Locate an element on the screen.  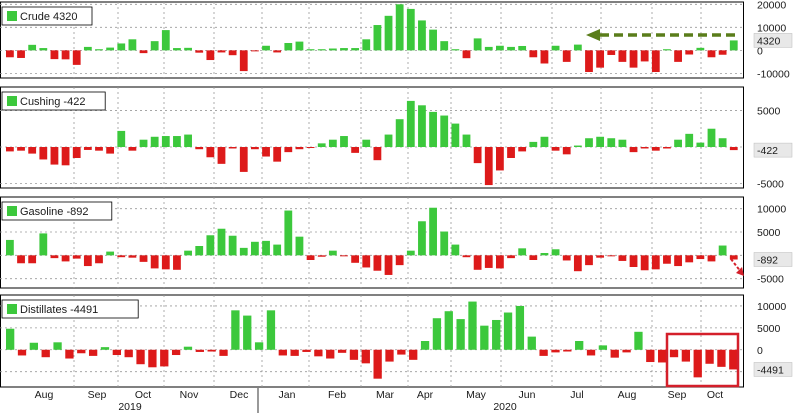
last-value-tag is located at coordinates (773, 259).